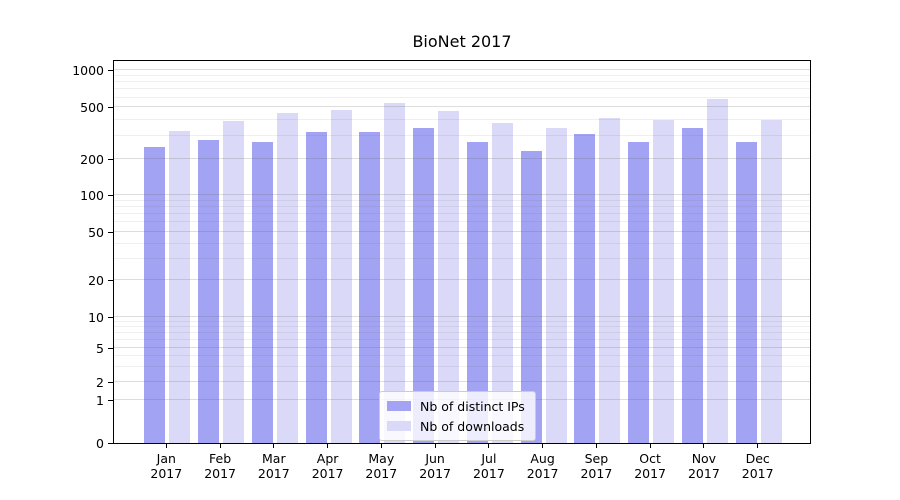 The image size is (900, 500). Describe the element at coordinates (287, 277) in the screenshot. I see `bar-nb-of-downloads-mar` at that location.